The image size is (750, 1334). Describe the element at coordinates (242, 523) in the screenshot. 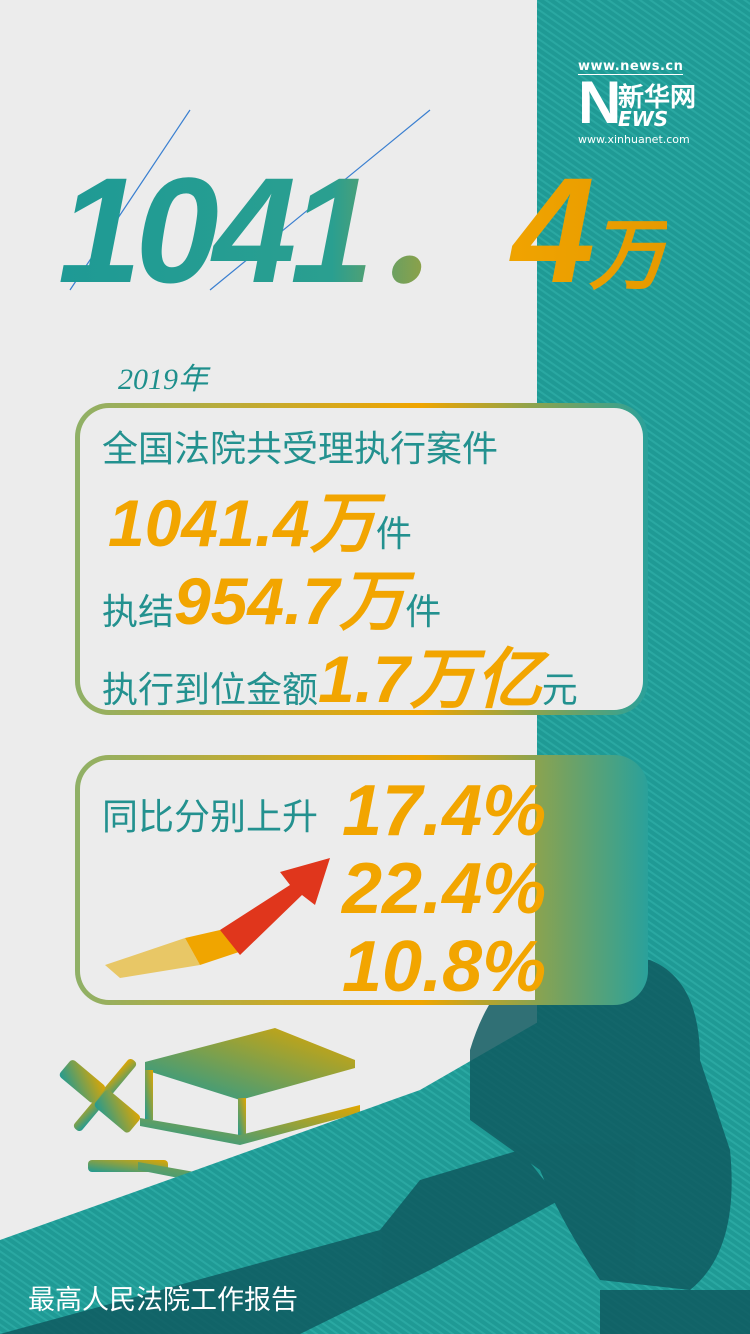

I see `cases-accepted-value: 1041.4万` at that location.